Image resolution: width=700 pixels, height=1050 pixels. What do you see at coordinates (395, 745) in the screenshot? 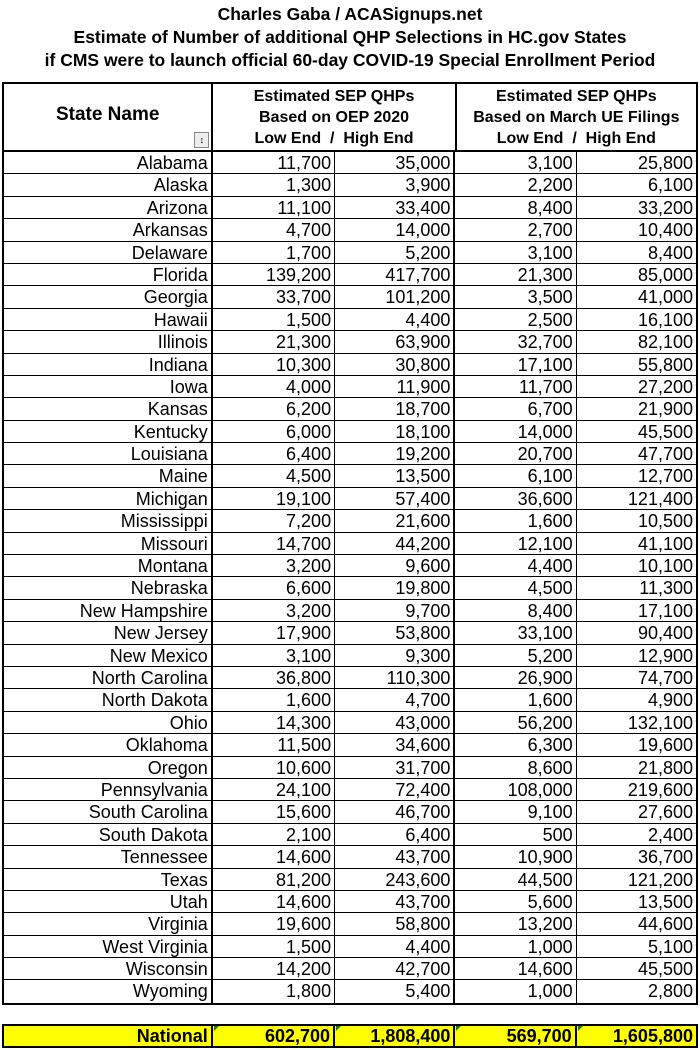
I see `oep-high-cell: 34,600` at bounding box center [395, 745].